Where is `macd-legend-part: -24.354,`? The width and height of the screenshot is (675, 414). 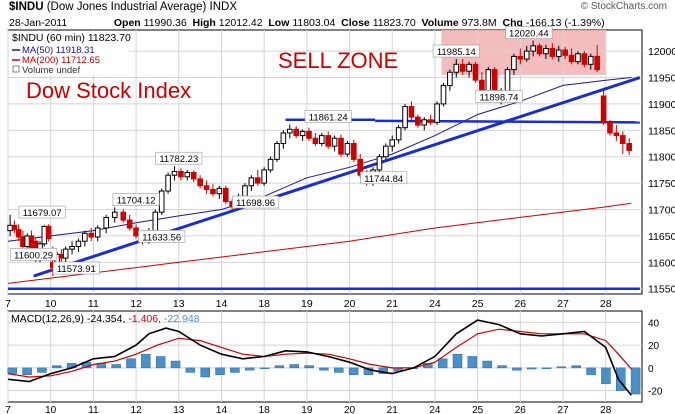
macd-legend-part: -24.354, is located at coordinates (107, 319).